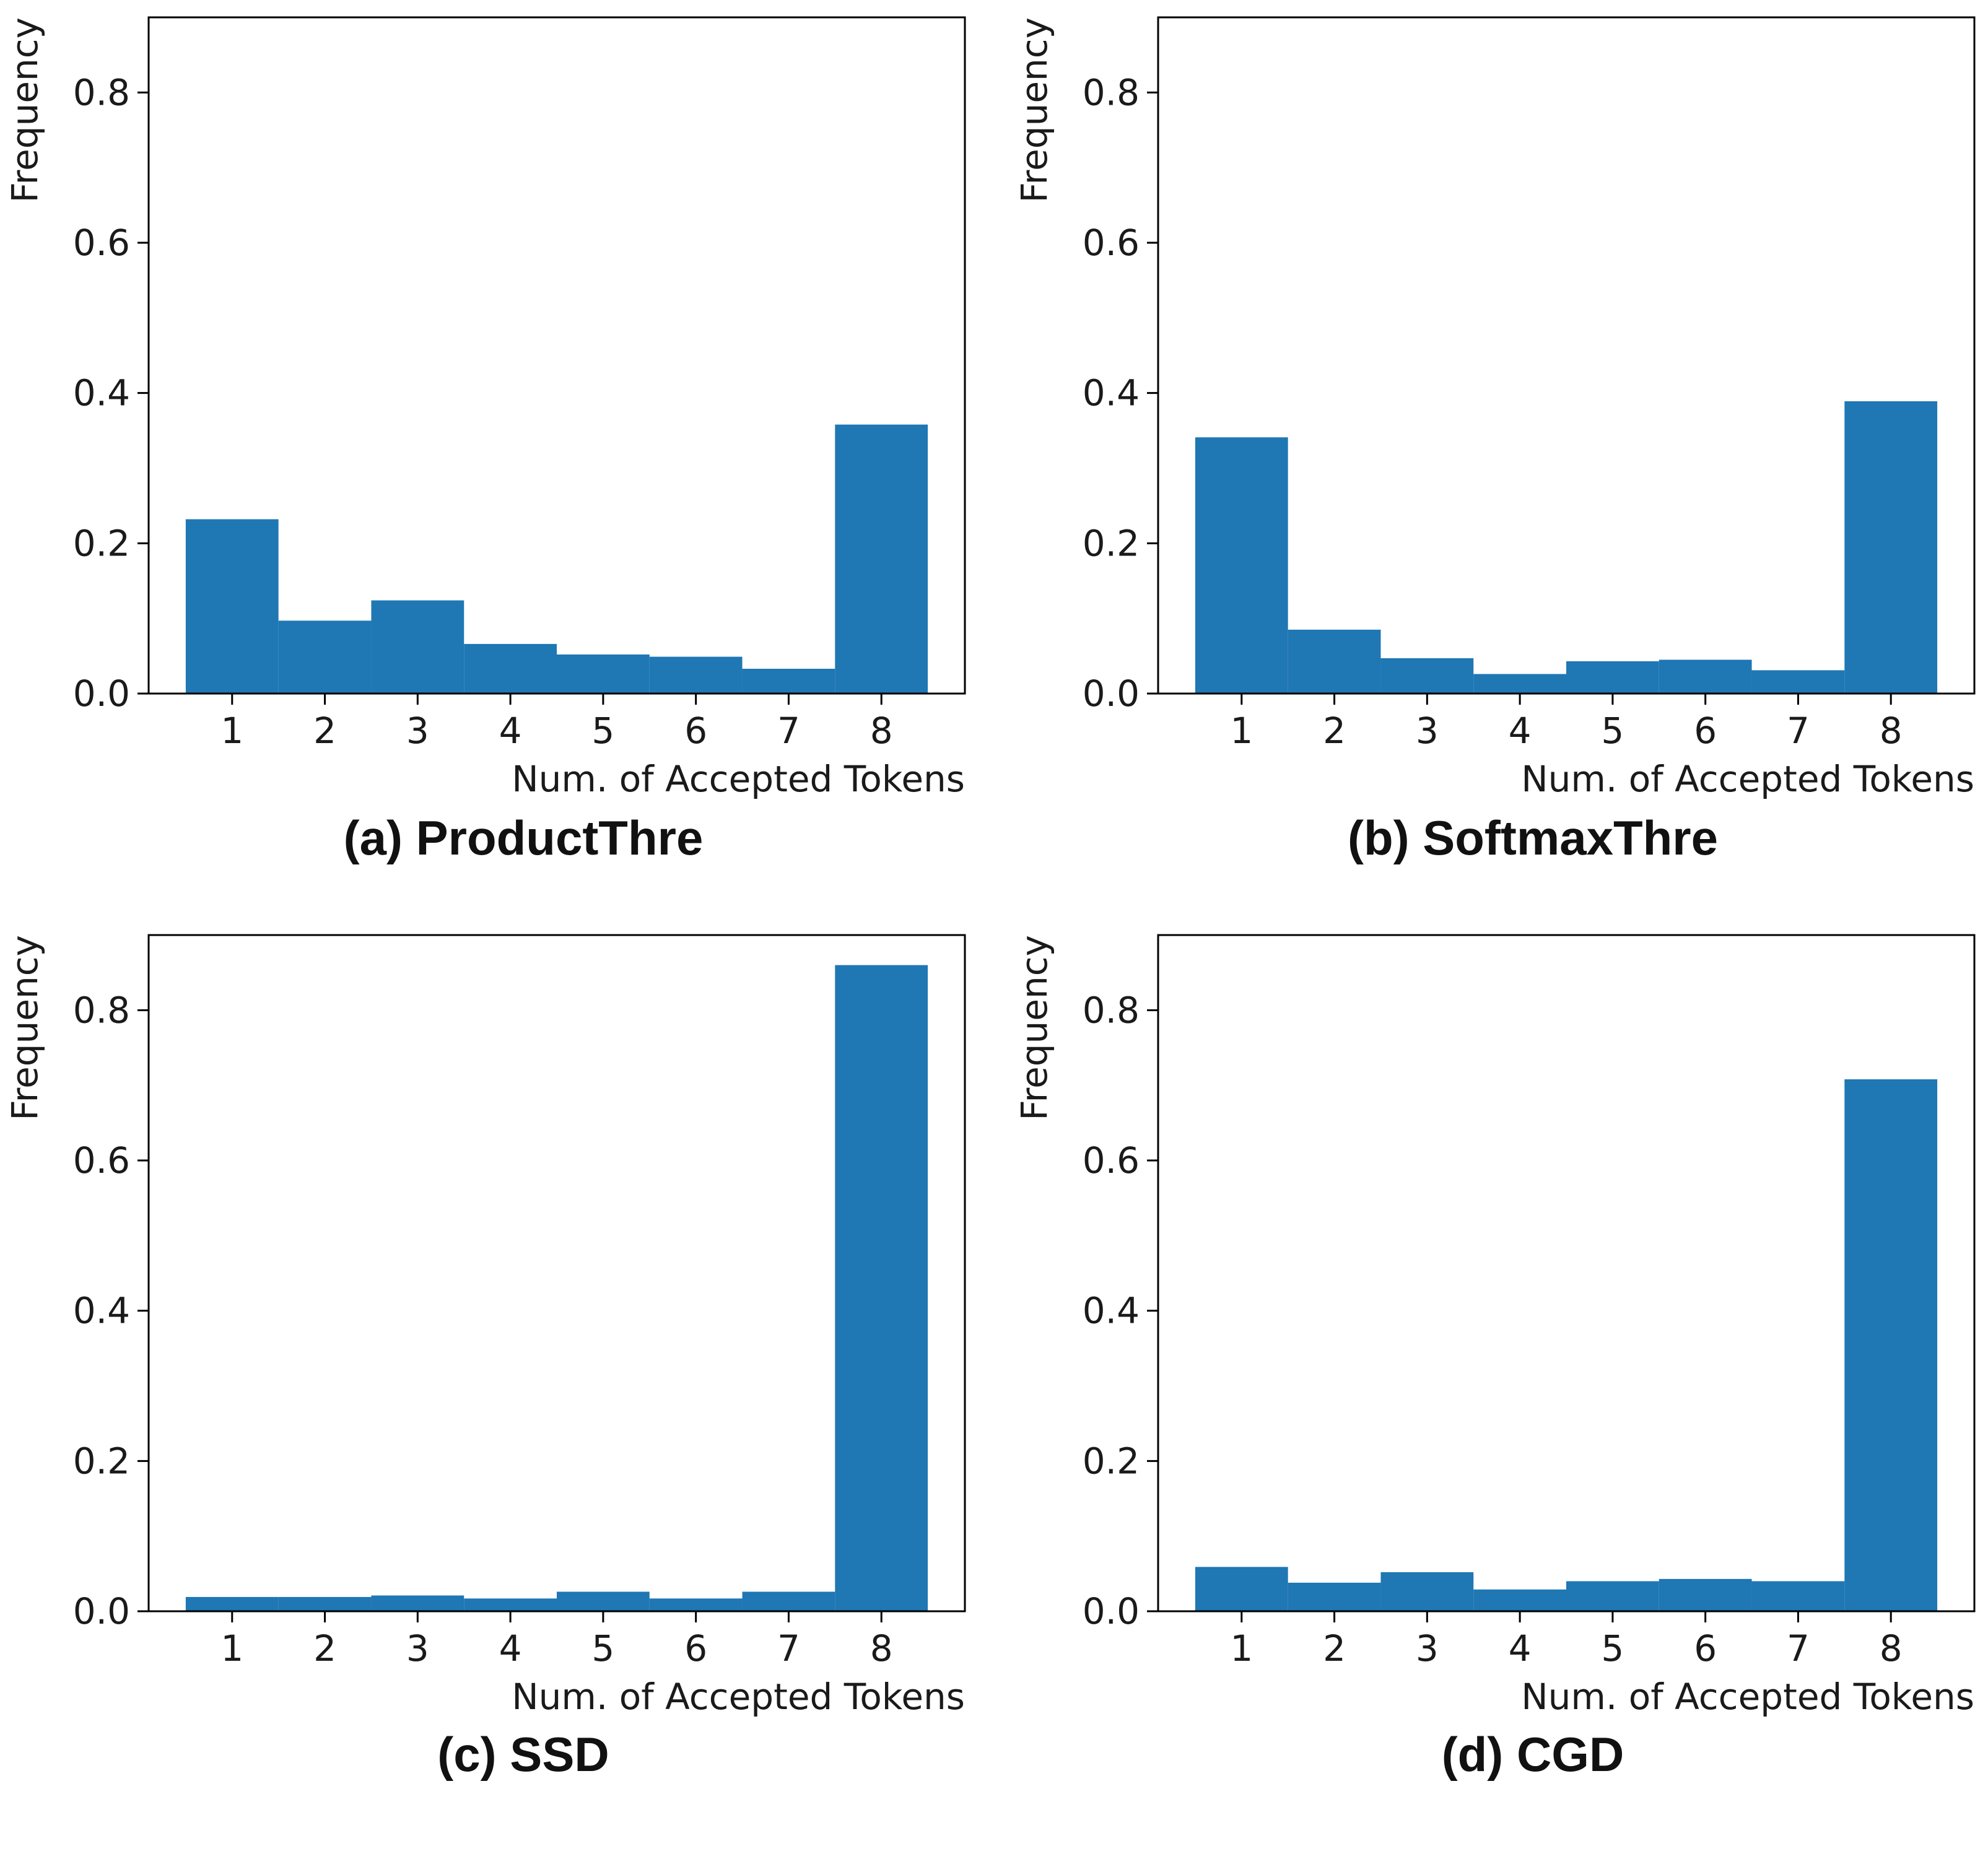 The image size is (1988, 1854). Describe the element at coordinates (524, 838) in the screenshot. I see `panel-caption: (a) ProductThre` at that location.